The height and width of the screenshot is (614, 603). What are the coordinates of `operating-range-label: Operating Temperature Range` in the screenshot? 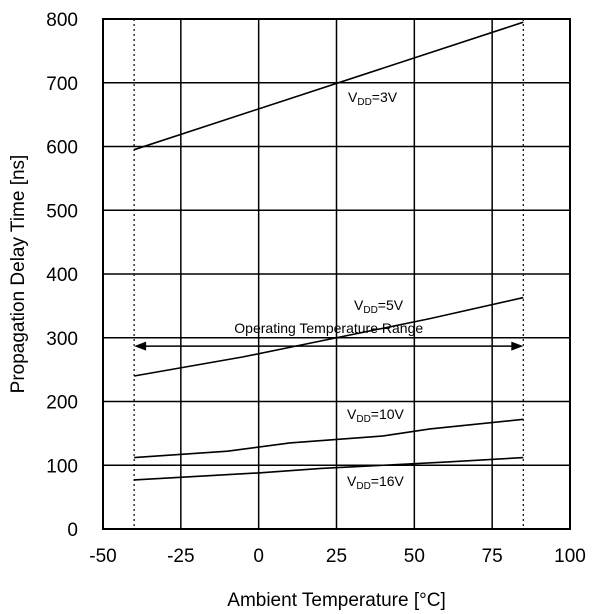 It's located at (328, 328).